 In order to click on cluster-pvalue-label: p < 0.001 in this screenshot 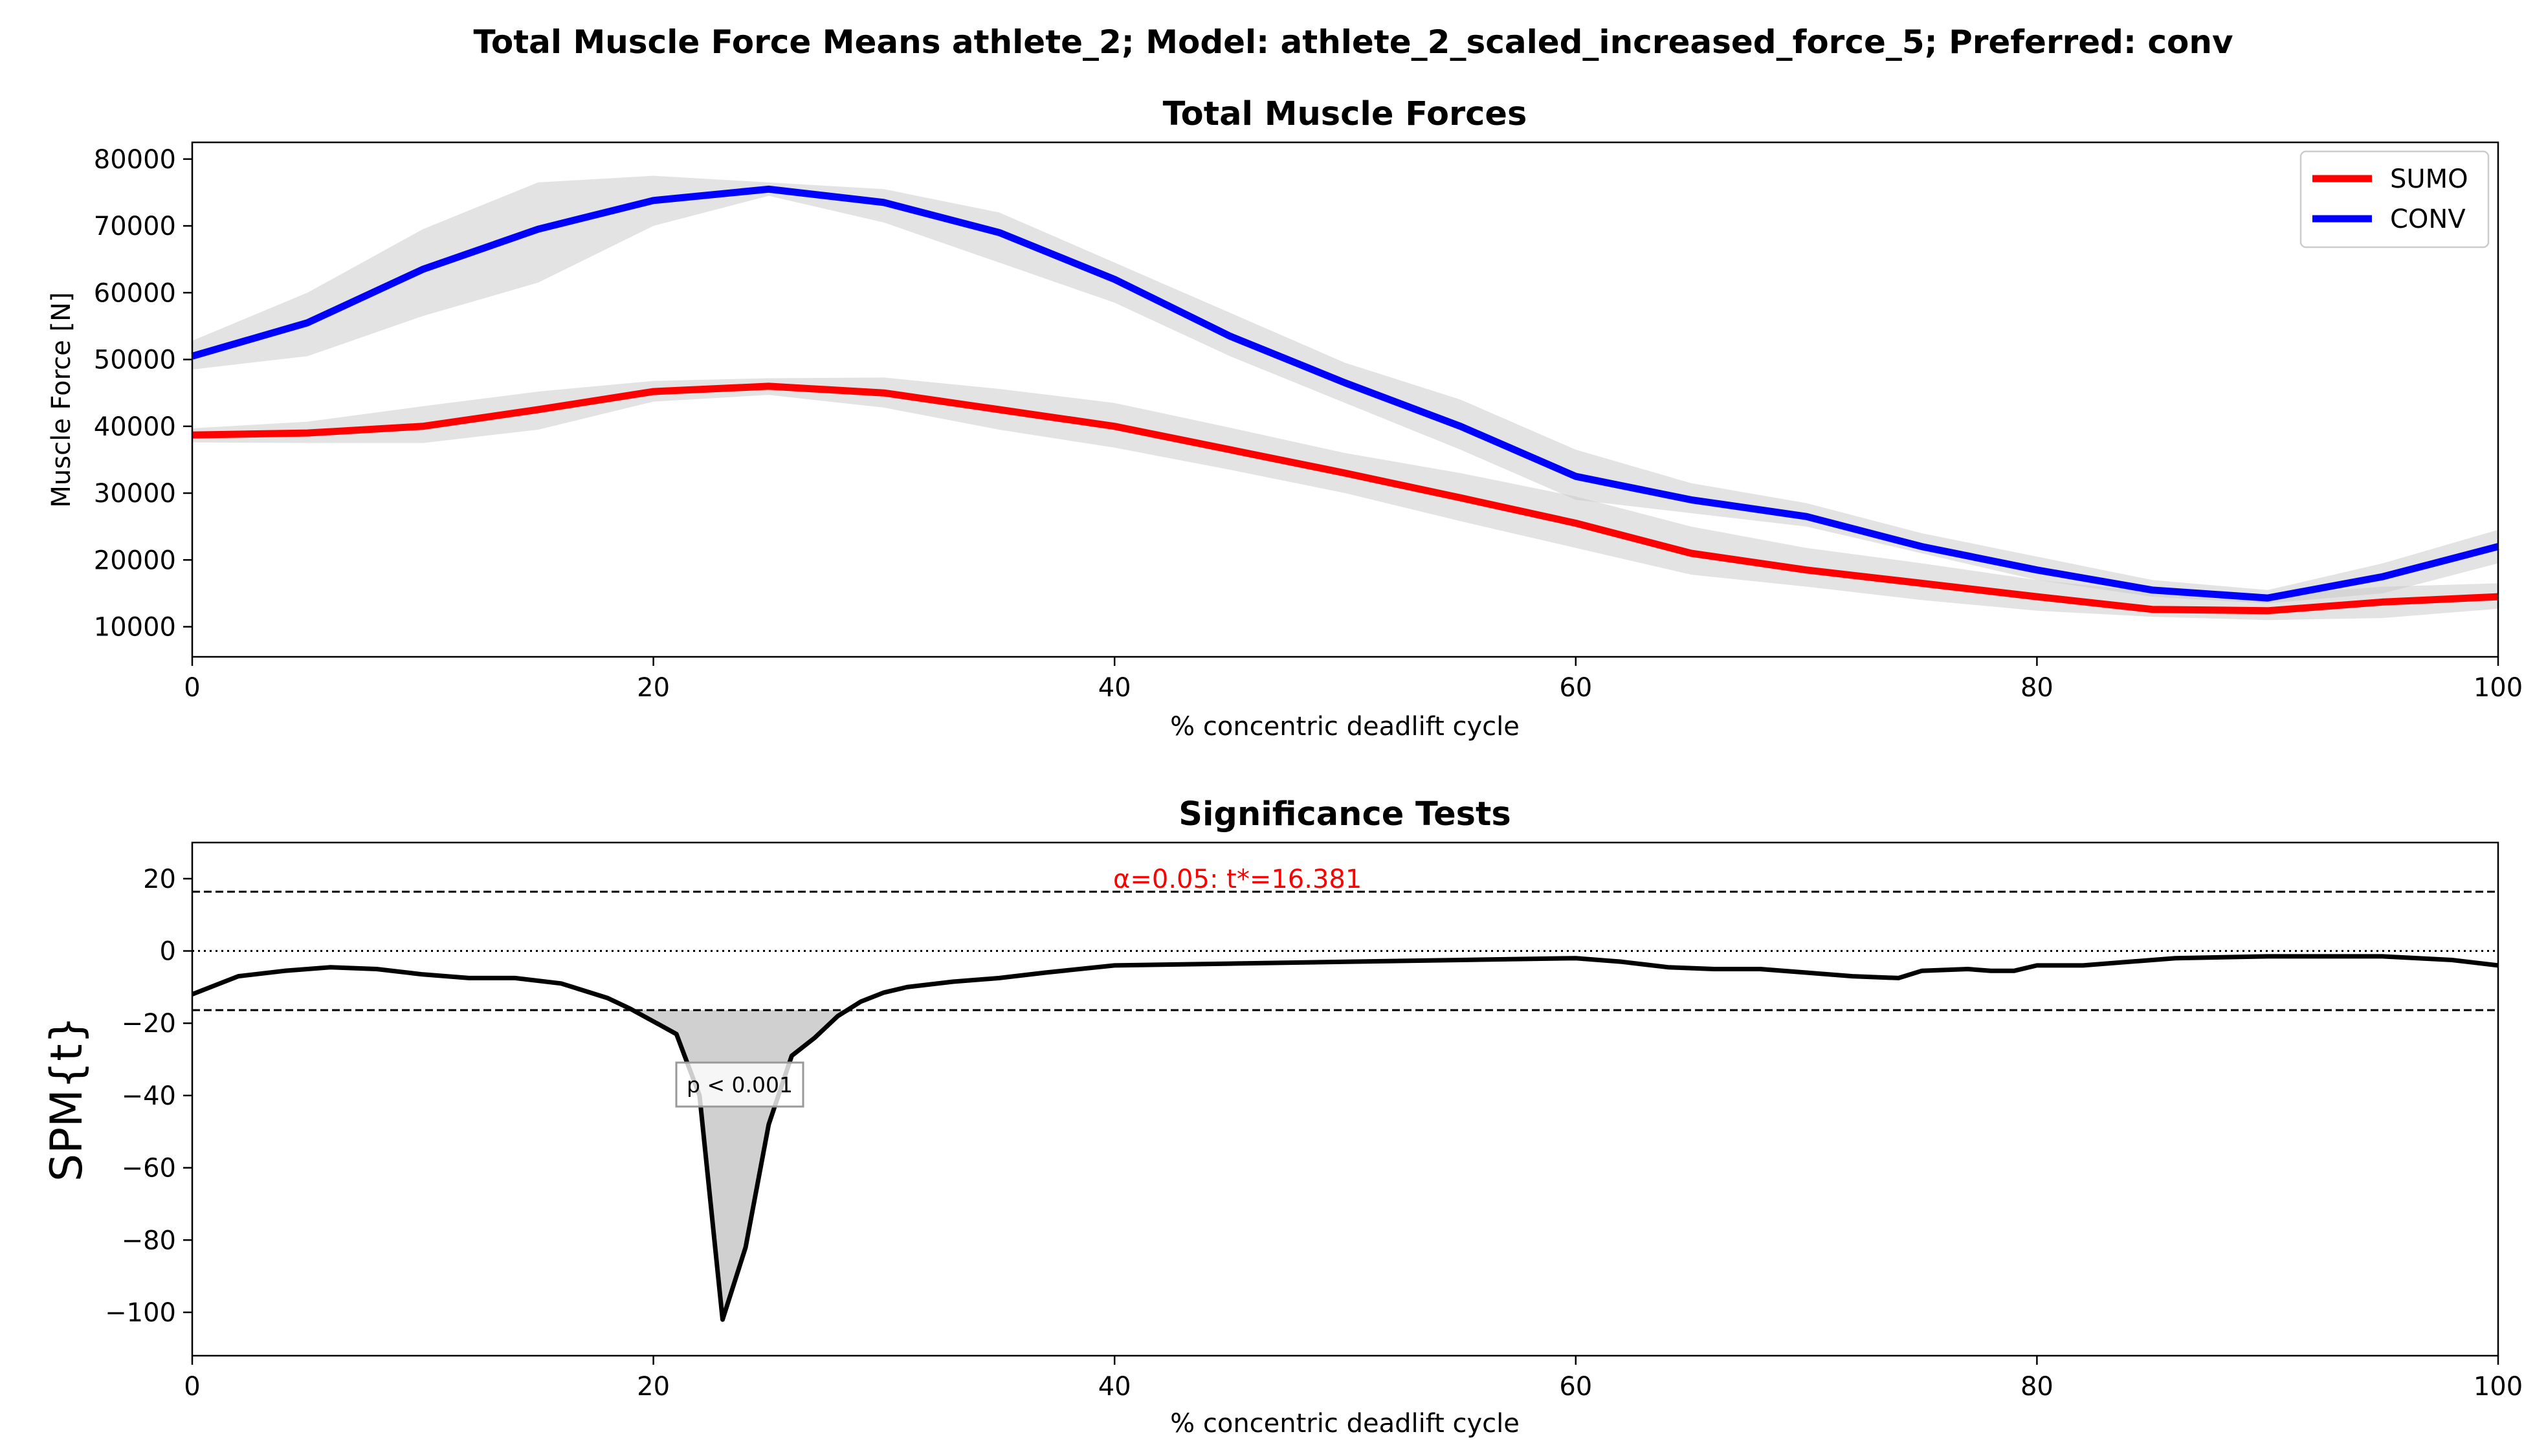, I will do `click(740, 1085)`.